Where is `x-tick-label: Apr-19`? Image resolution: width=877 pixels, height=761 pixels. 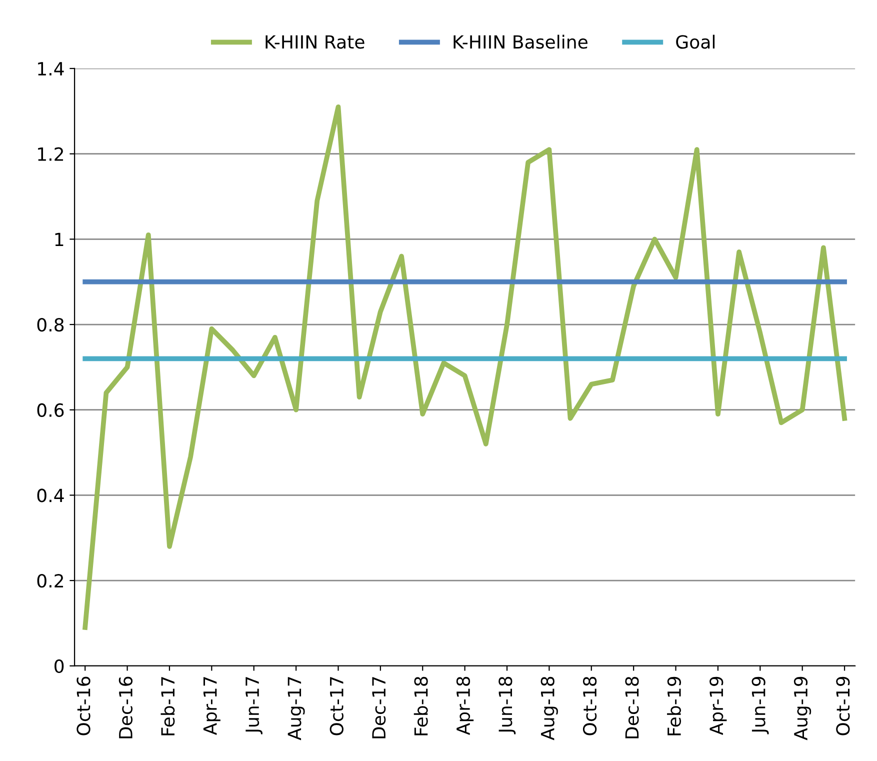
x-tick-label: Apr-19 is located at coordinates (718, 706).